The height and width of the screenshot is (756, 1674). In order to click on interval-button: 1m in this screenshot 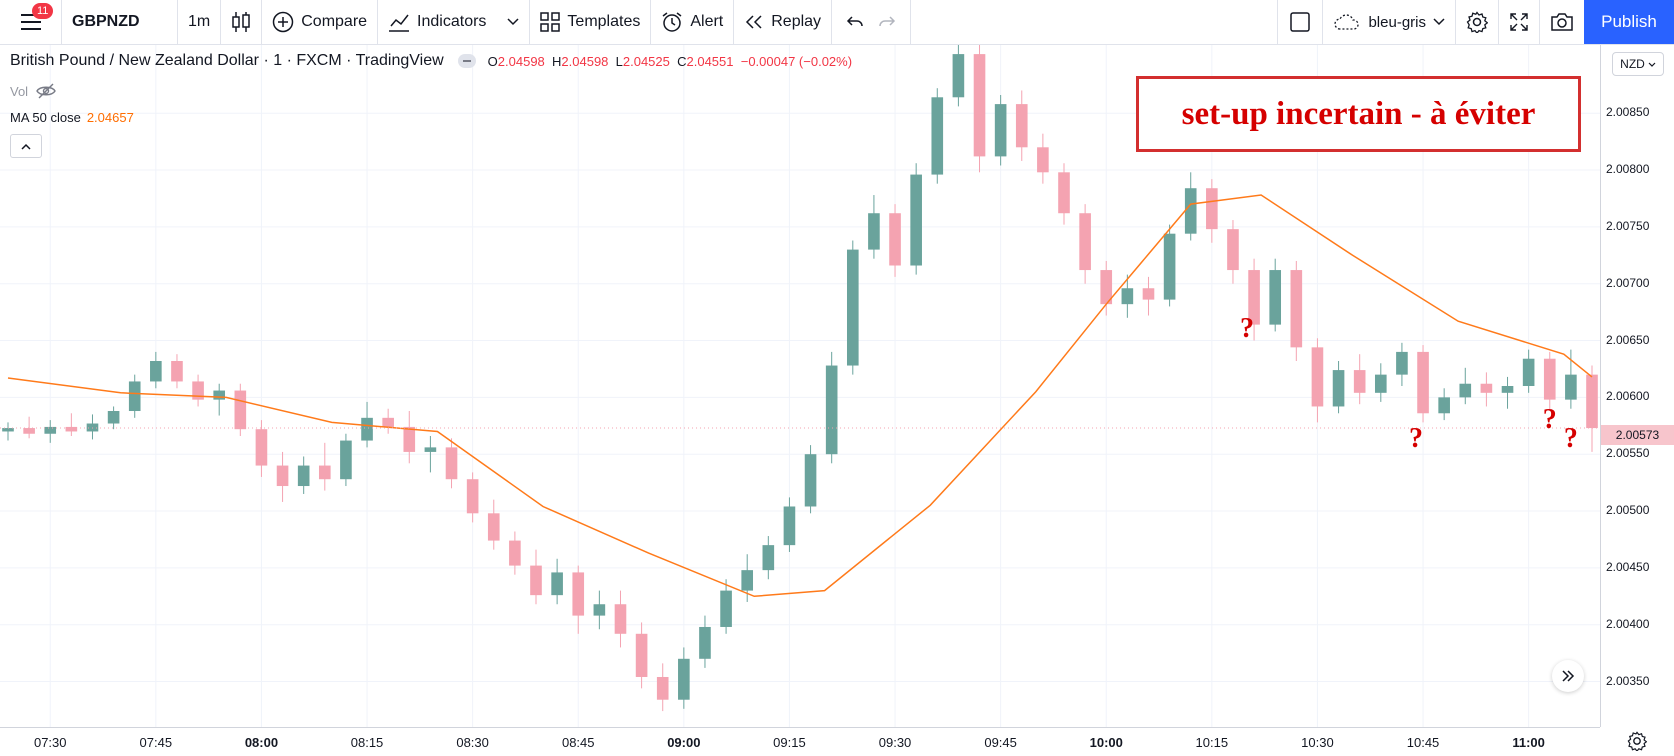, I will do `click(200, 22)`.